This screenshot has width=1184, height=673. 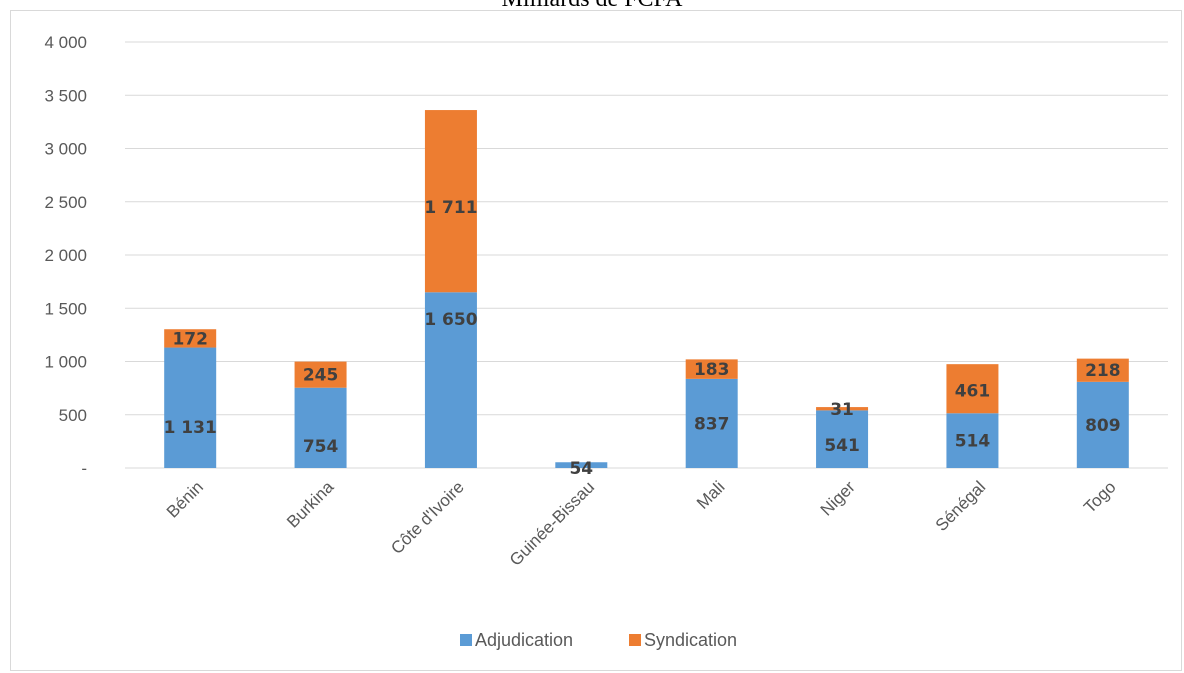 I want to click on legend-swatch-adjudication, so click(x=466, y=640).